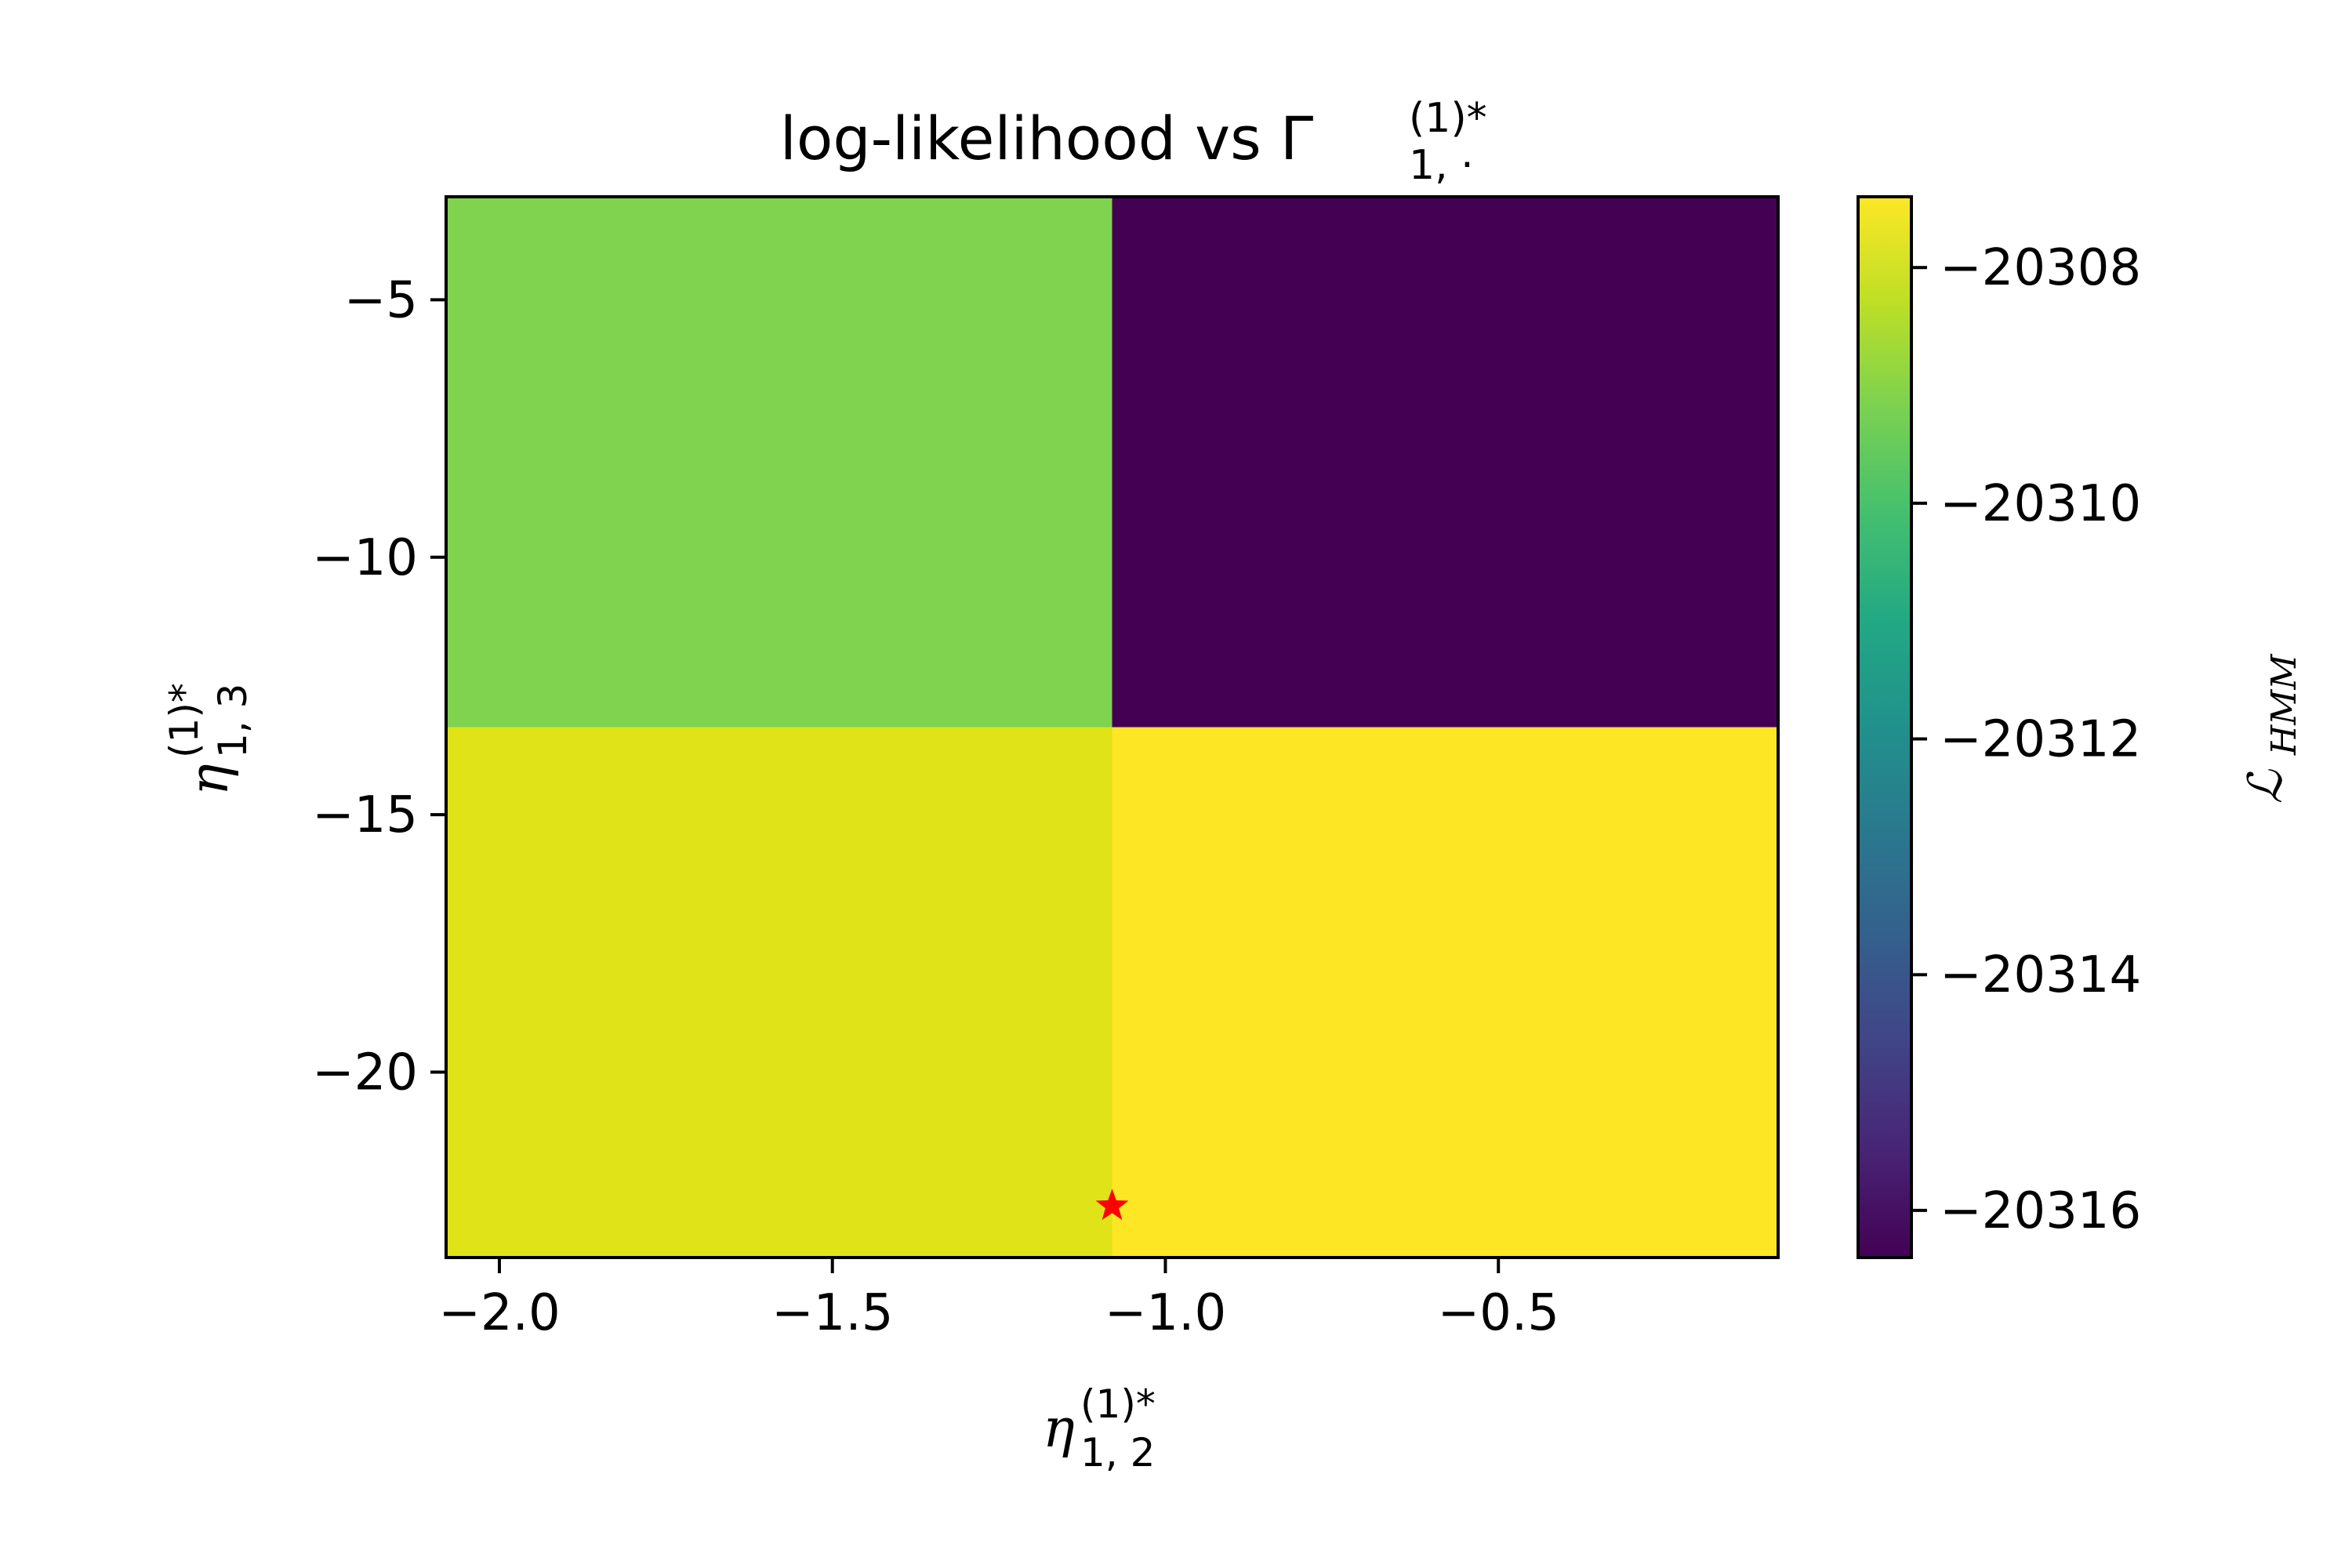 This screenshot has width=2352, height=1568. What do you see at coordinates (1441, 165) in the screenshot?
I see `chart-title-sub: 1, ·` at bounding box center [1441, 165].